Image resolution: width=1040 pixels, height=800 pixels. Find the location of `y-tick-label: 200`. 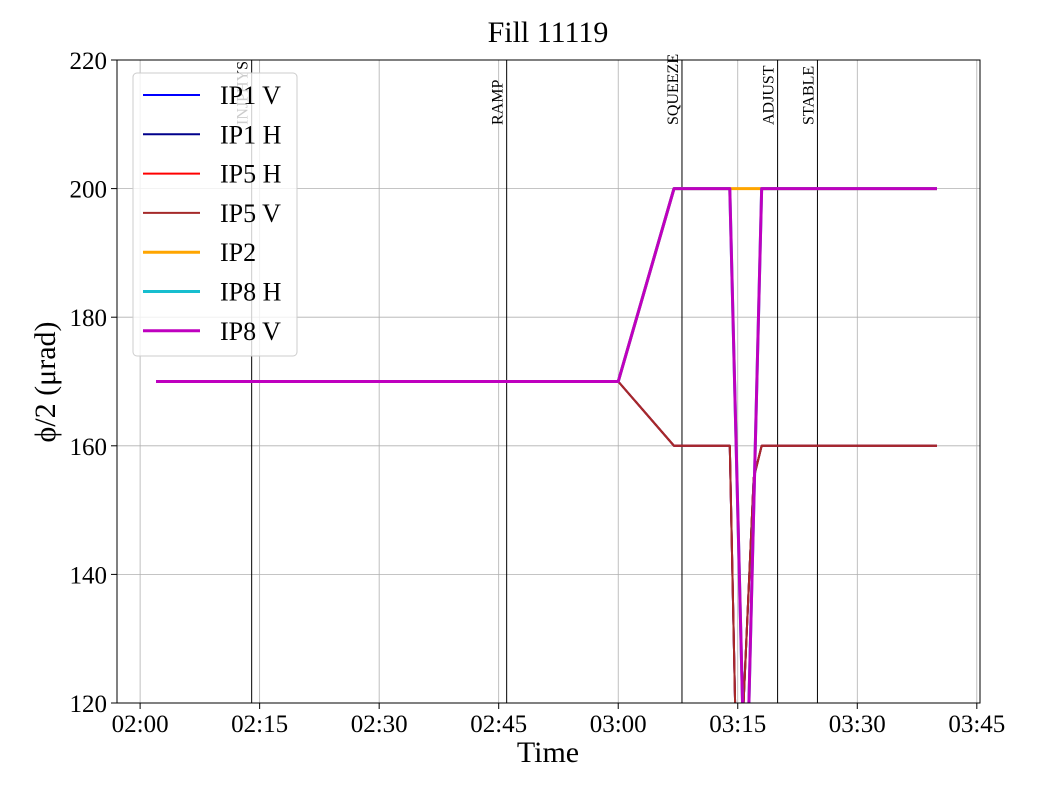

y-tick-label: 200 is located at coordinates (89, 190).